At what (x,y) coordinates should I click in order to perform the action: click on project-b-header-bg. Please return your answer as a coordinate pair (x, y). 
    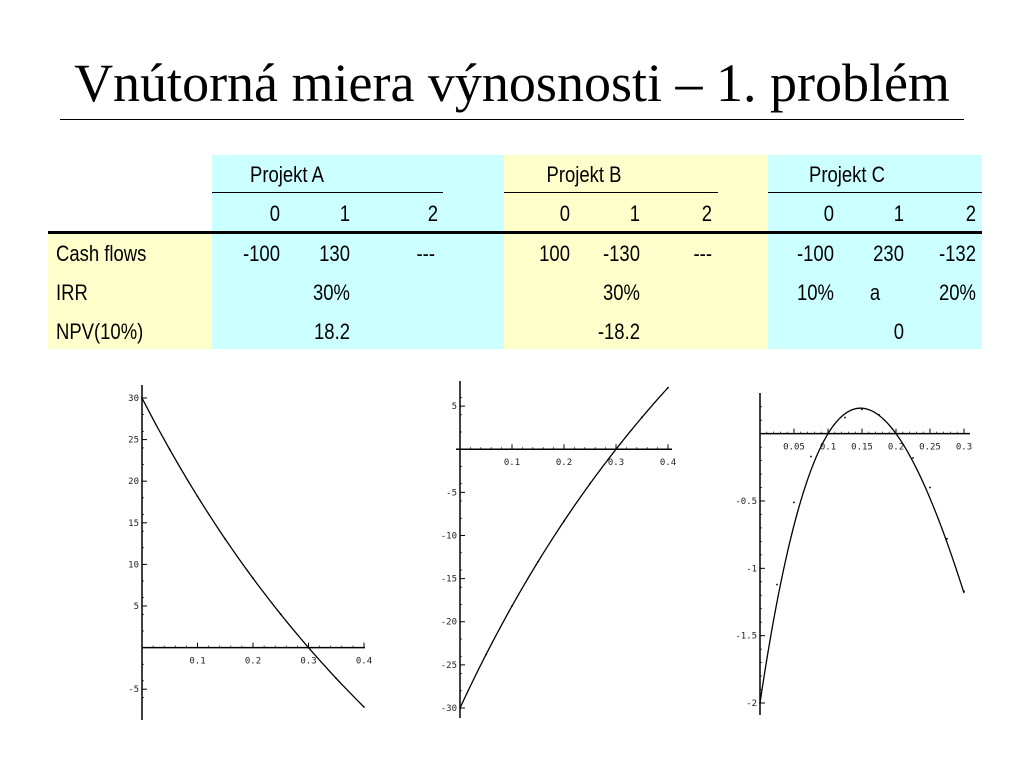
    Looking at the image, I should click on (636, 193).